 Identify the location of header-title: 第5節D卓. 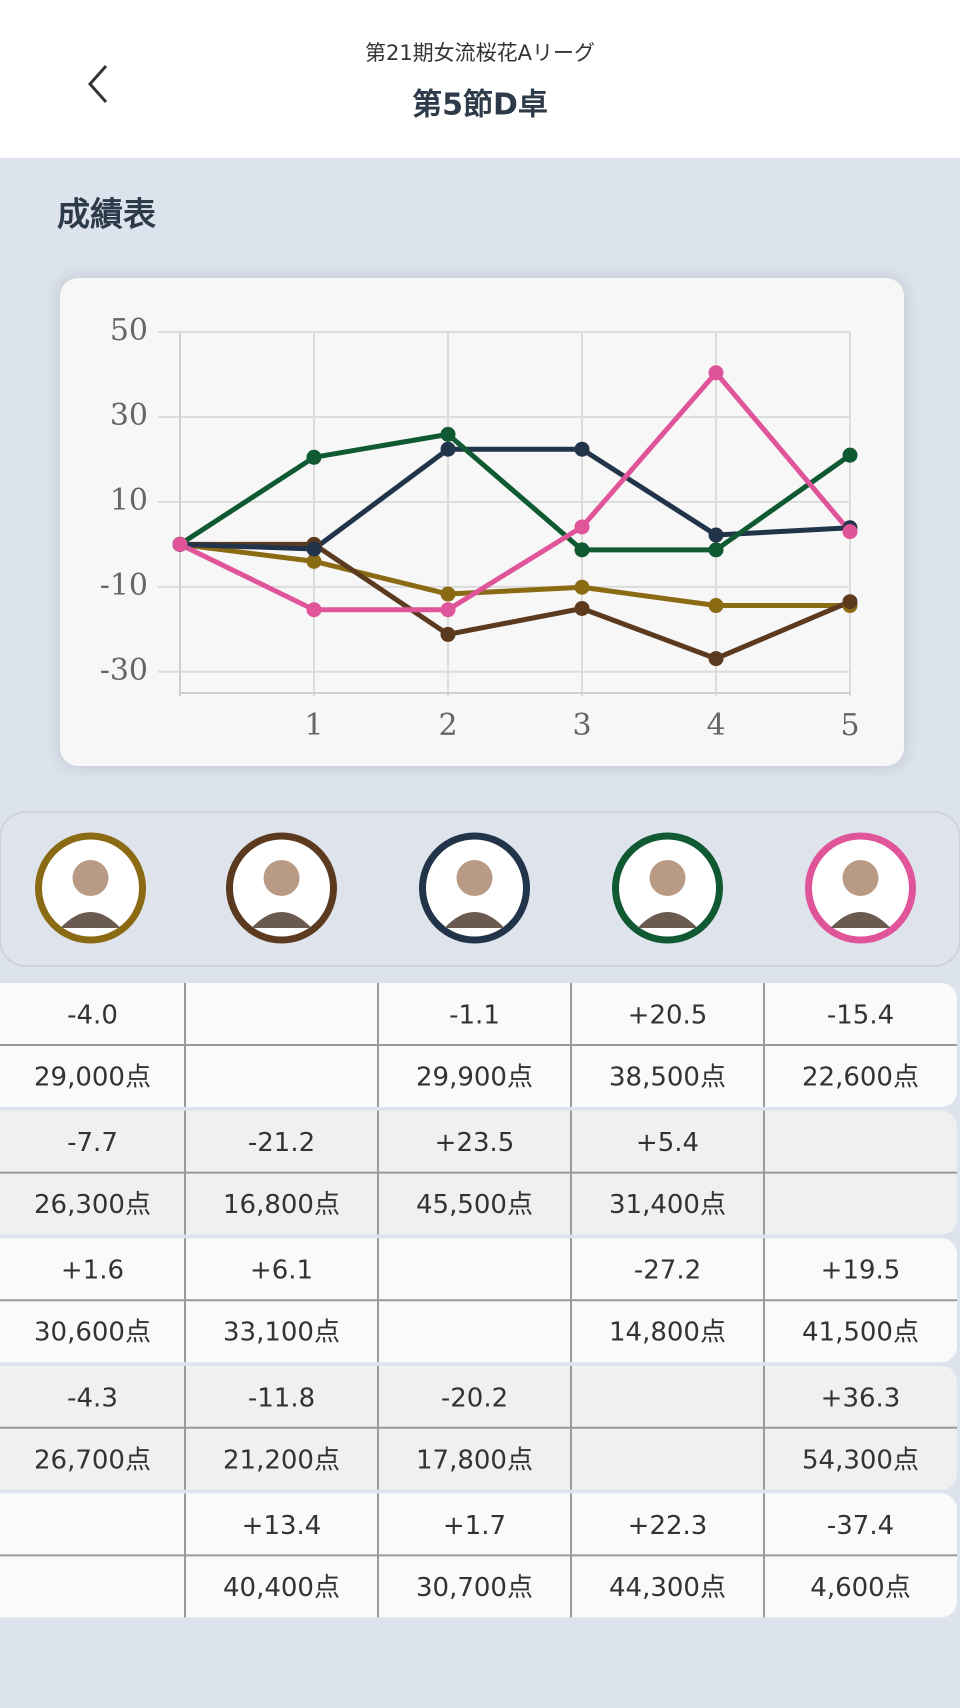
(480, 105).